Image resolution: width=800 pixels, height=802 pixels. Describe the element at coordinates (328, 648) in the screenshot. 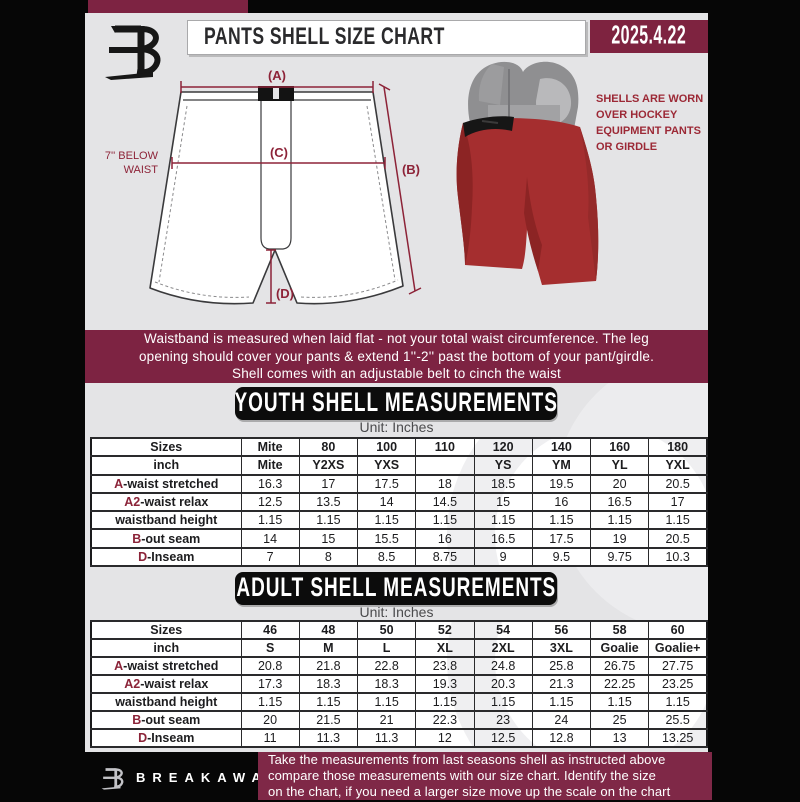

I see `size-cell: M` at that location.